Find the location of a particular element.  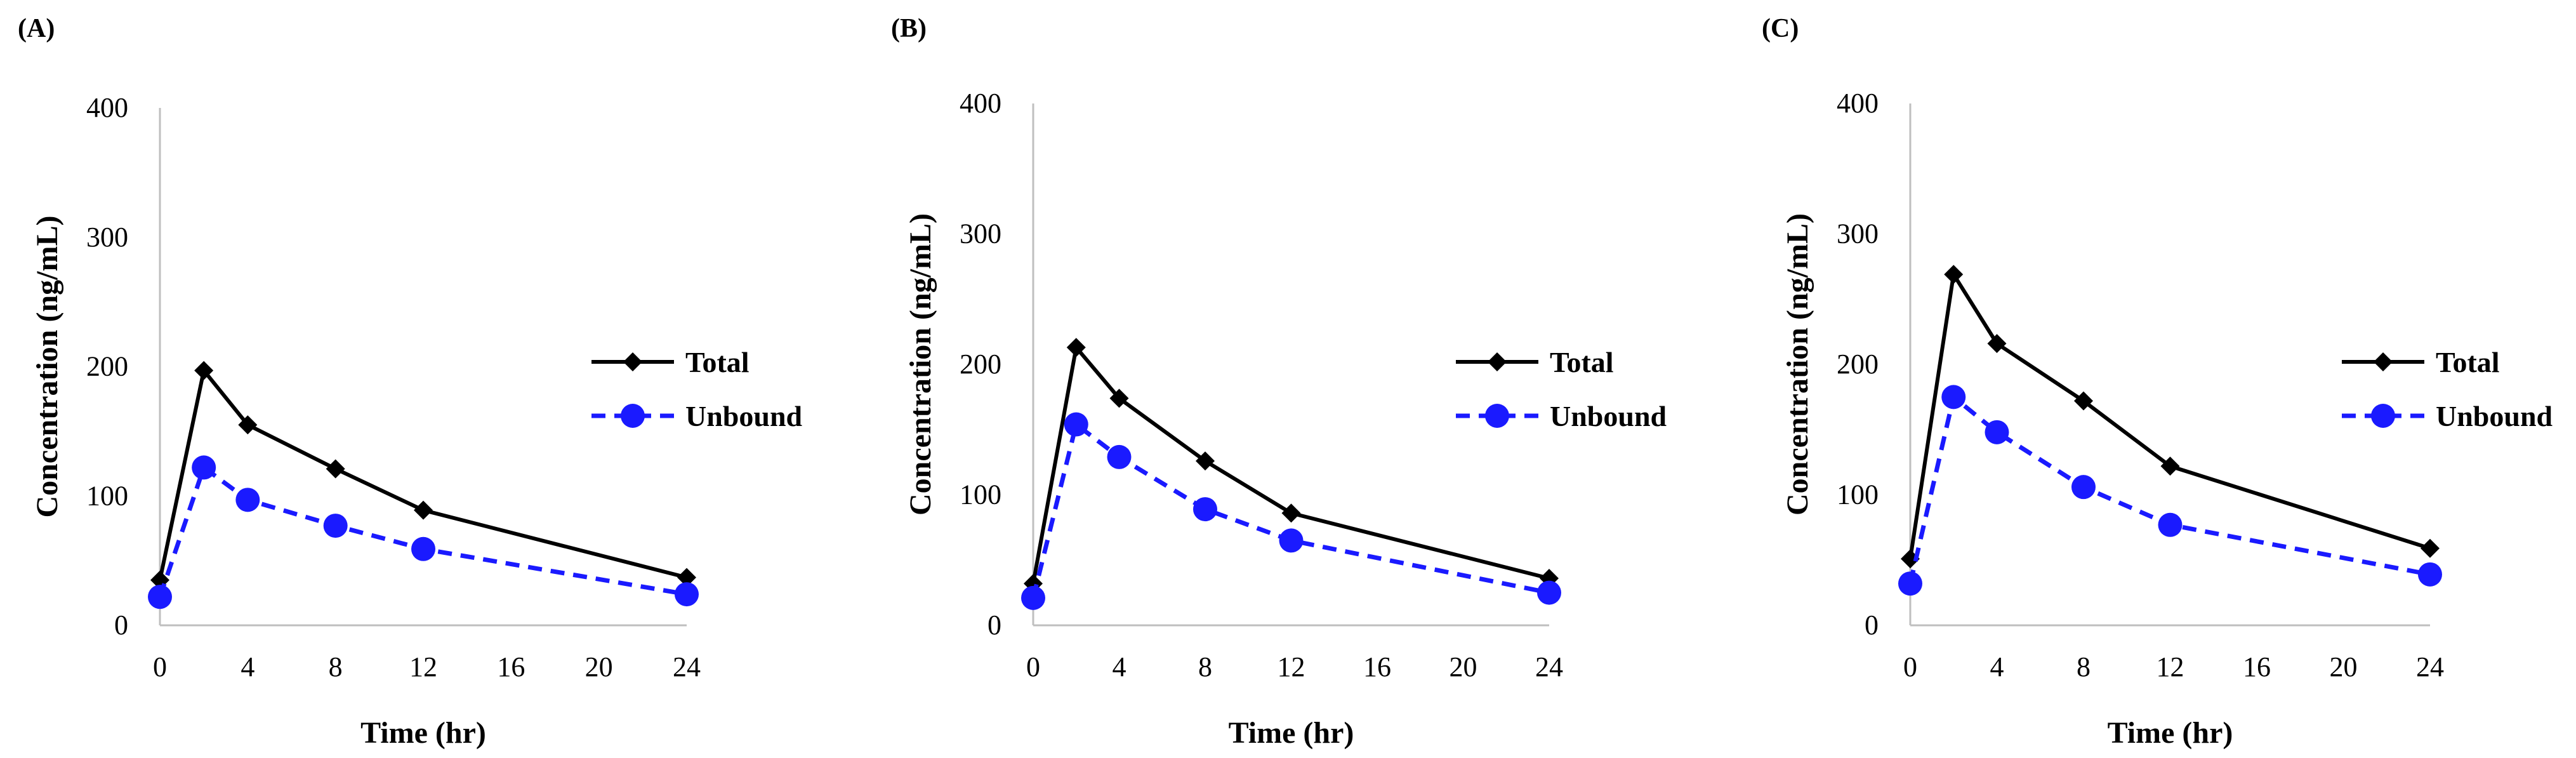

panel-label: (B) is located at coordinates (909, 28).